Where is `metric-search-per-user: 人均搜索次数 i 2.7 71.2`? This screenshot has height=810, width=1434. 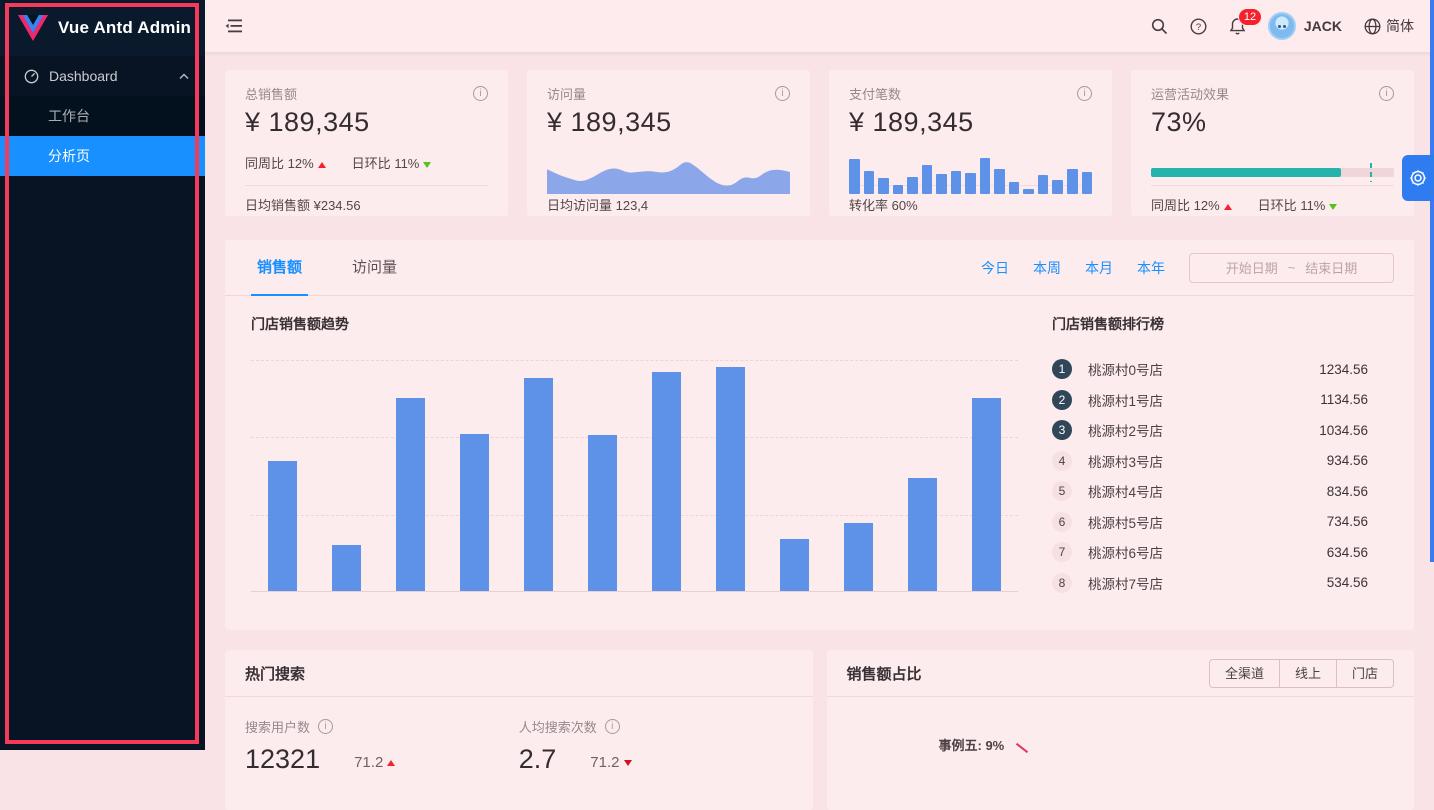
metric-search-per-user: 人均搜索次数 i 2.7 71.2 is located at coordinates (656, 746).